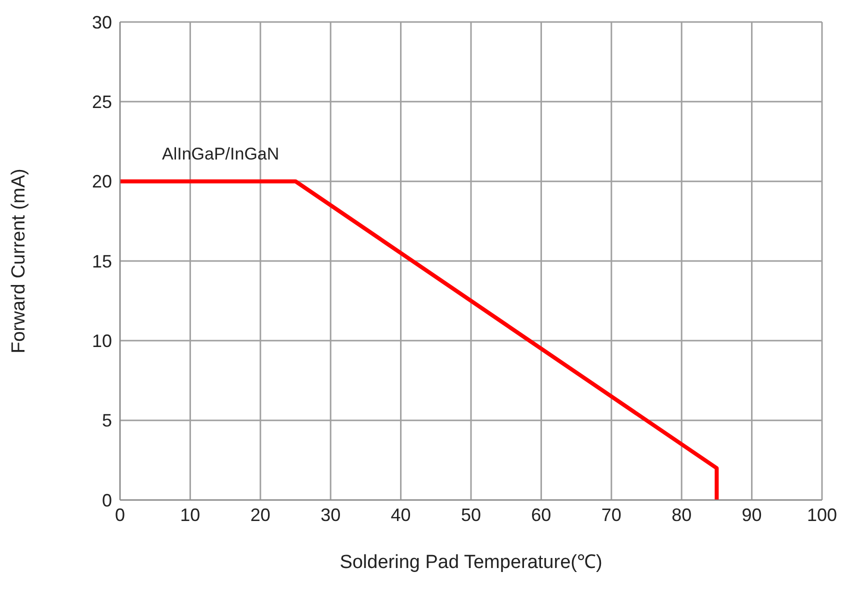  Describe the element at coordinates (330, 514) in the screenshot. I see `x-tick-label: 30` at that location.